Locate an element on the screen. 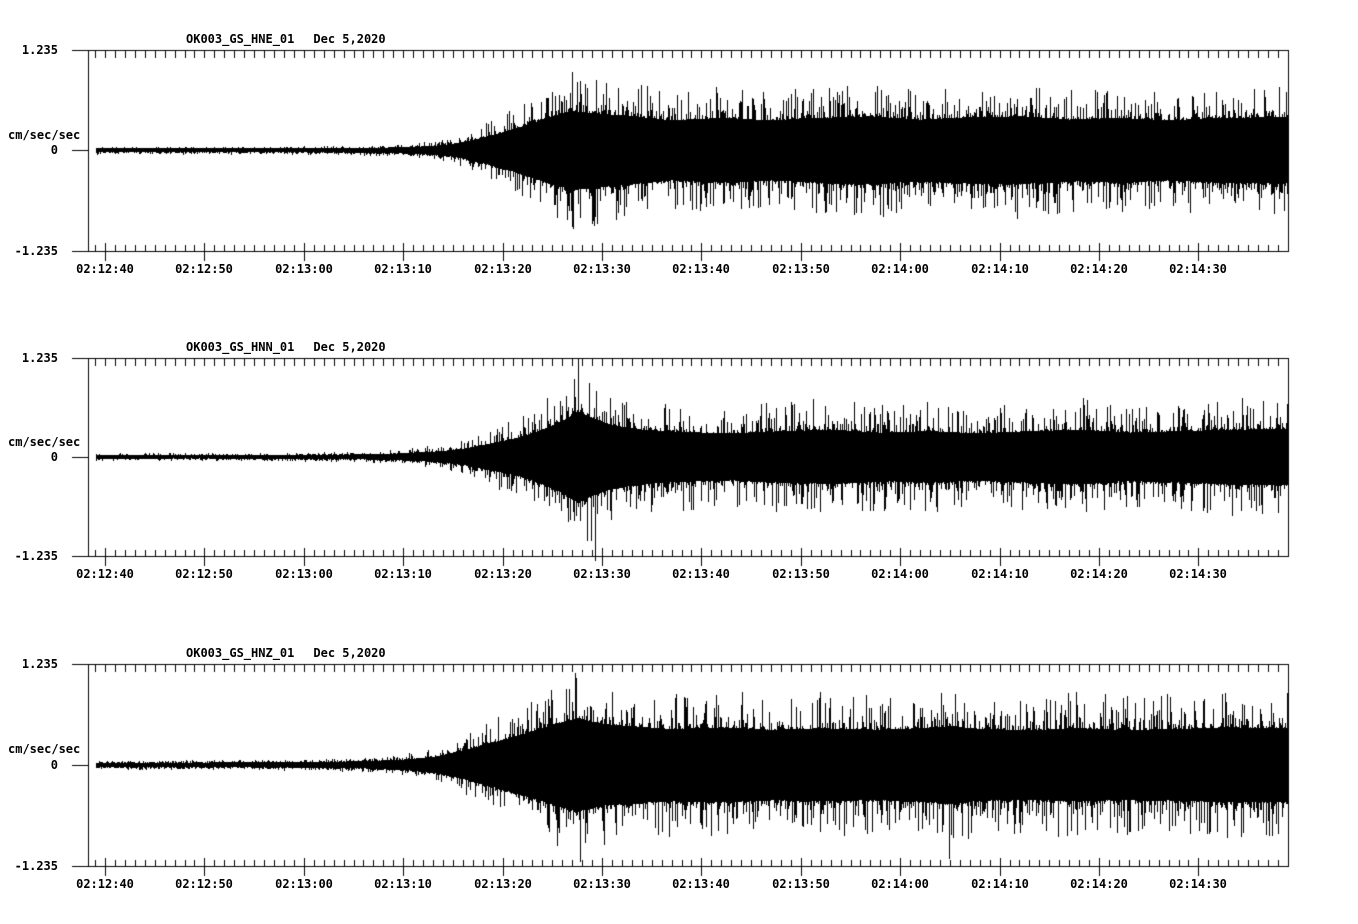 This screenshot has height=924, width=1358. trace-station-label: OK003_GS_HNE_01 is located at coordinates (240, 39).